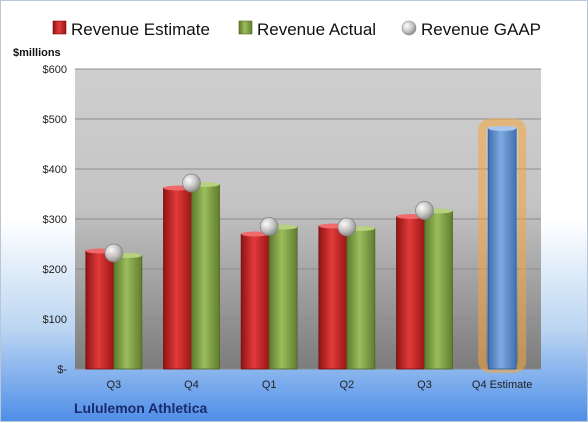  Describe the element at coordinates (316, 29) in the screenshot. I see `legend-label-actual: Revenue Actual` at that location.